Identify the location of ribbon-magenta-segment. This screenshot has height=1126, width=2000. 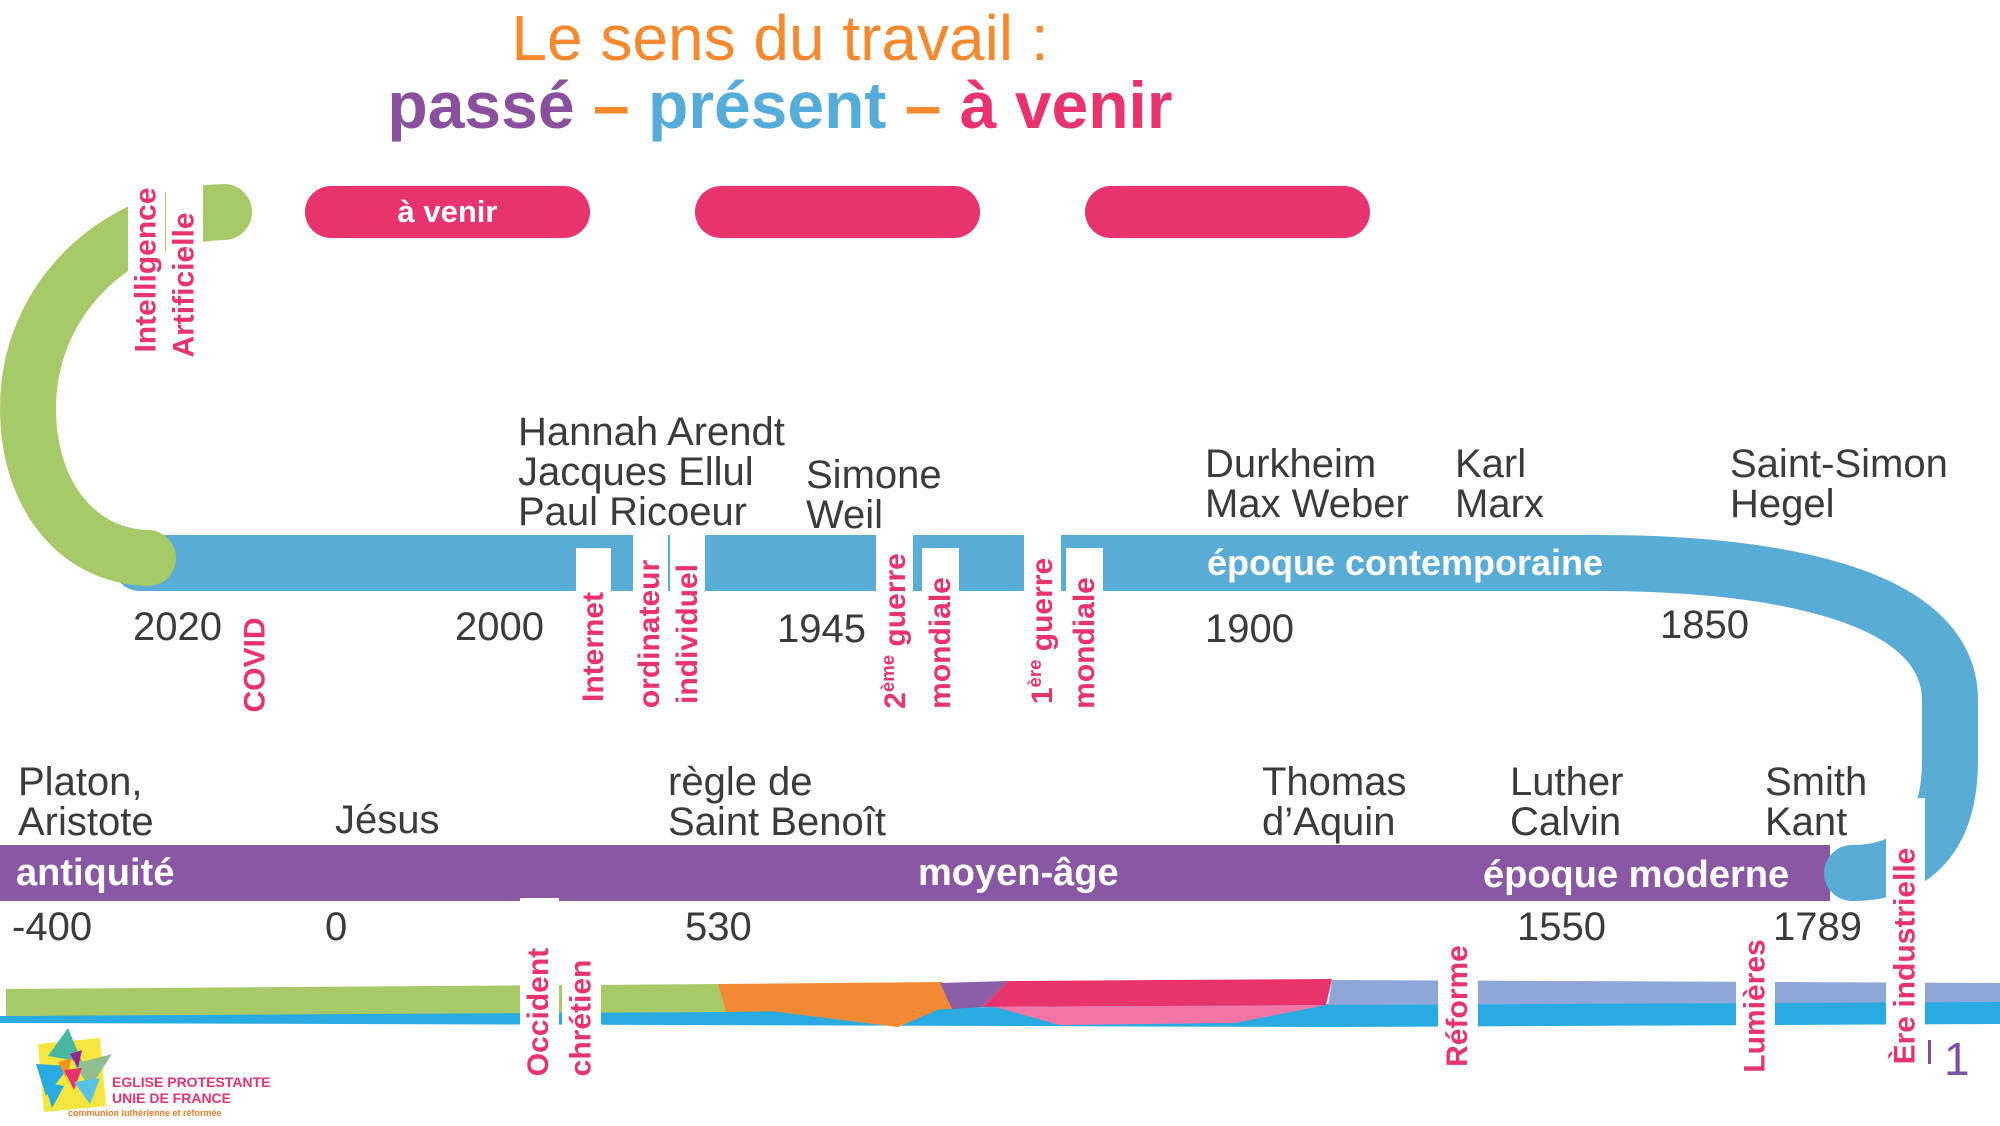
(1157, 993).